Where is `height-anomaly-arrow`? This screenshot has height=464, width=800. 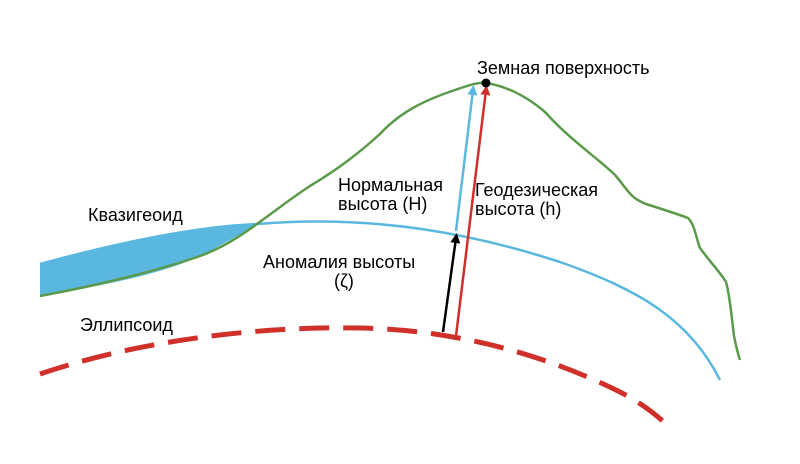 height-anomaly-arrow is located at coordinates (451, 283).